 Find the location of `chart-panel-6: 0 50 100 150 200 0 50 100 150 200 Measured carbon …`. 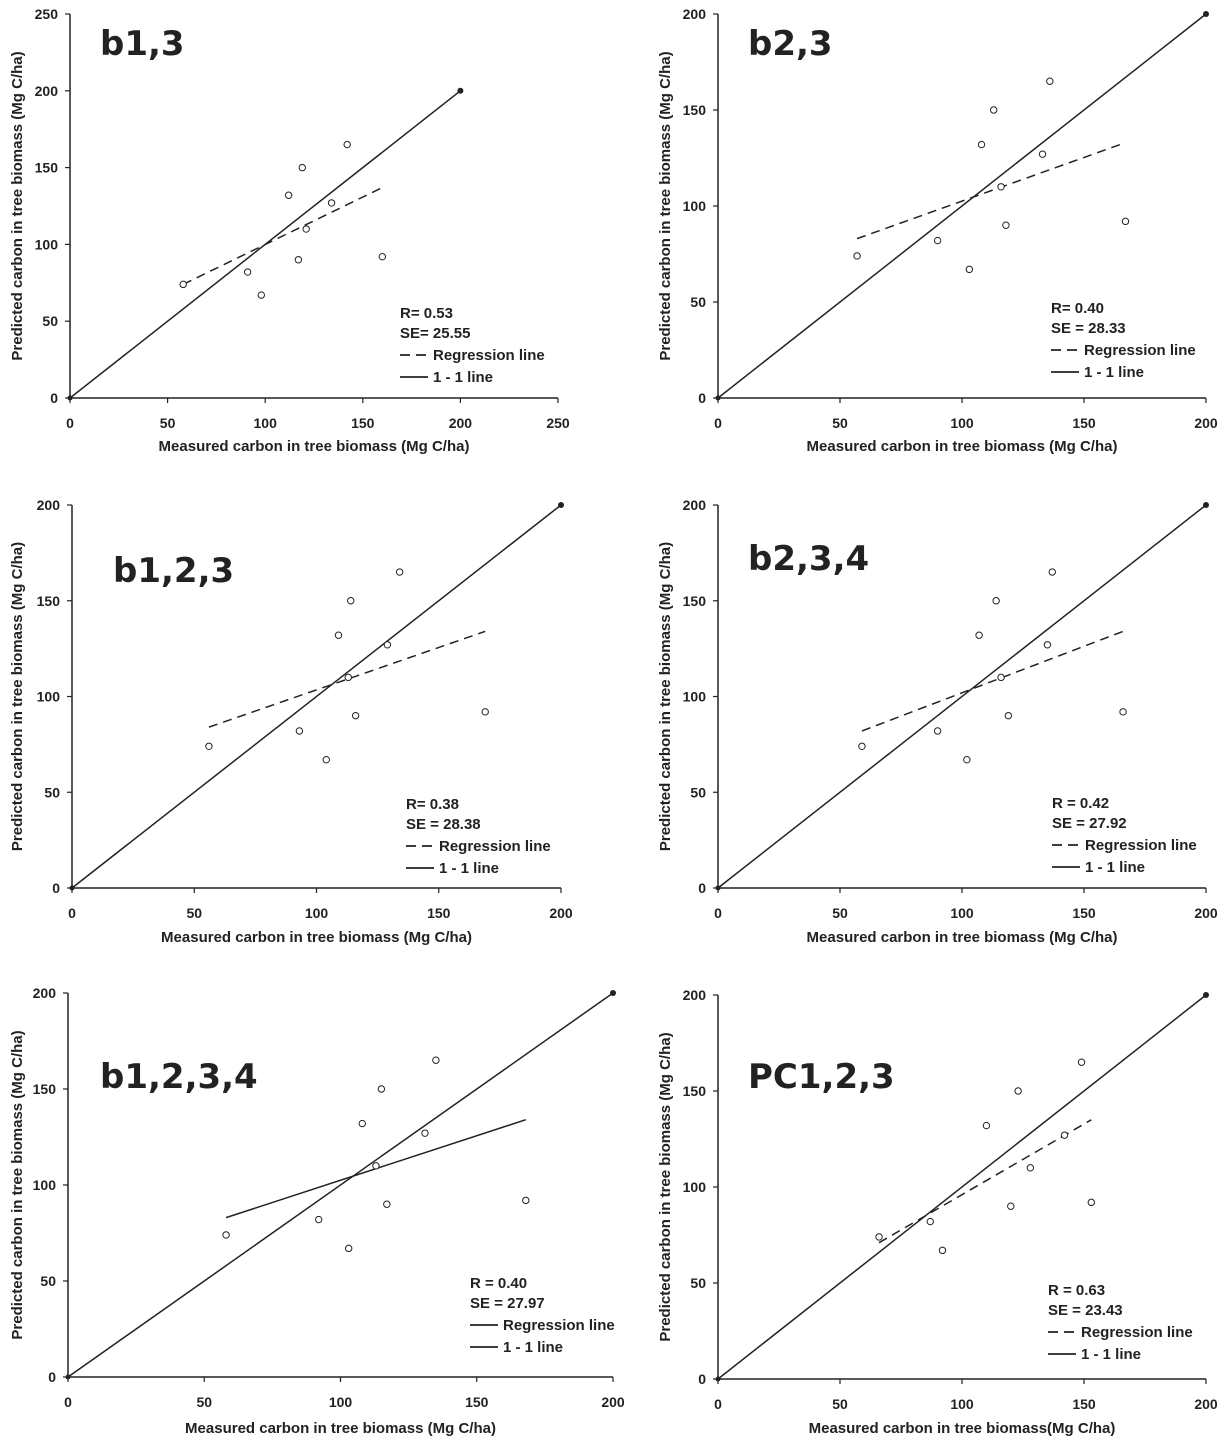

chart-panel-6: 0 50 100 150 200 0 50 100 150 200 Measured carbon … is located at coordinates (937, 1212).